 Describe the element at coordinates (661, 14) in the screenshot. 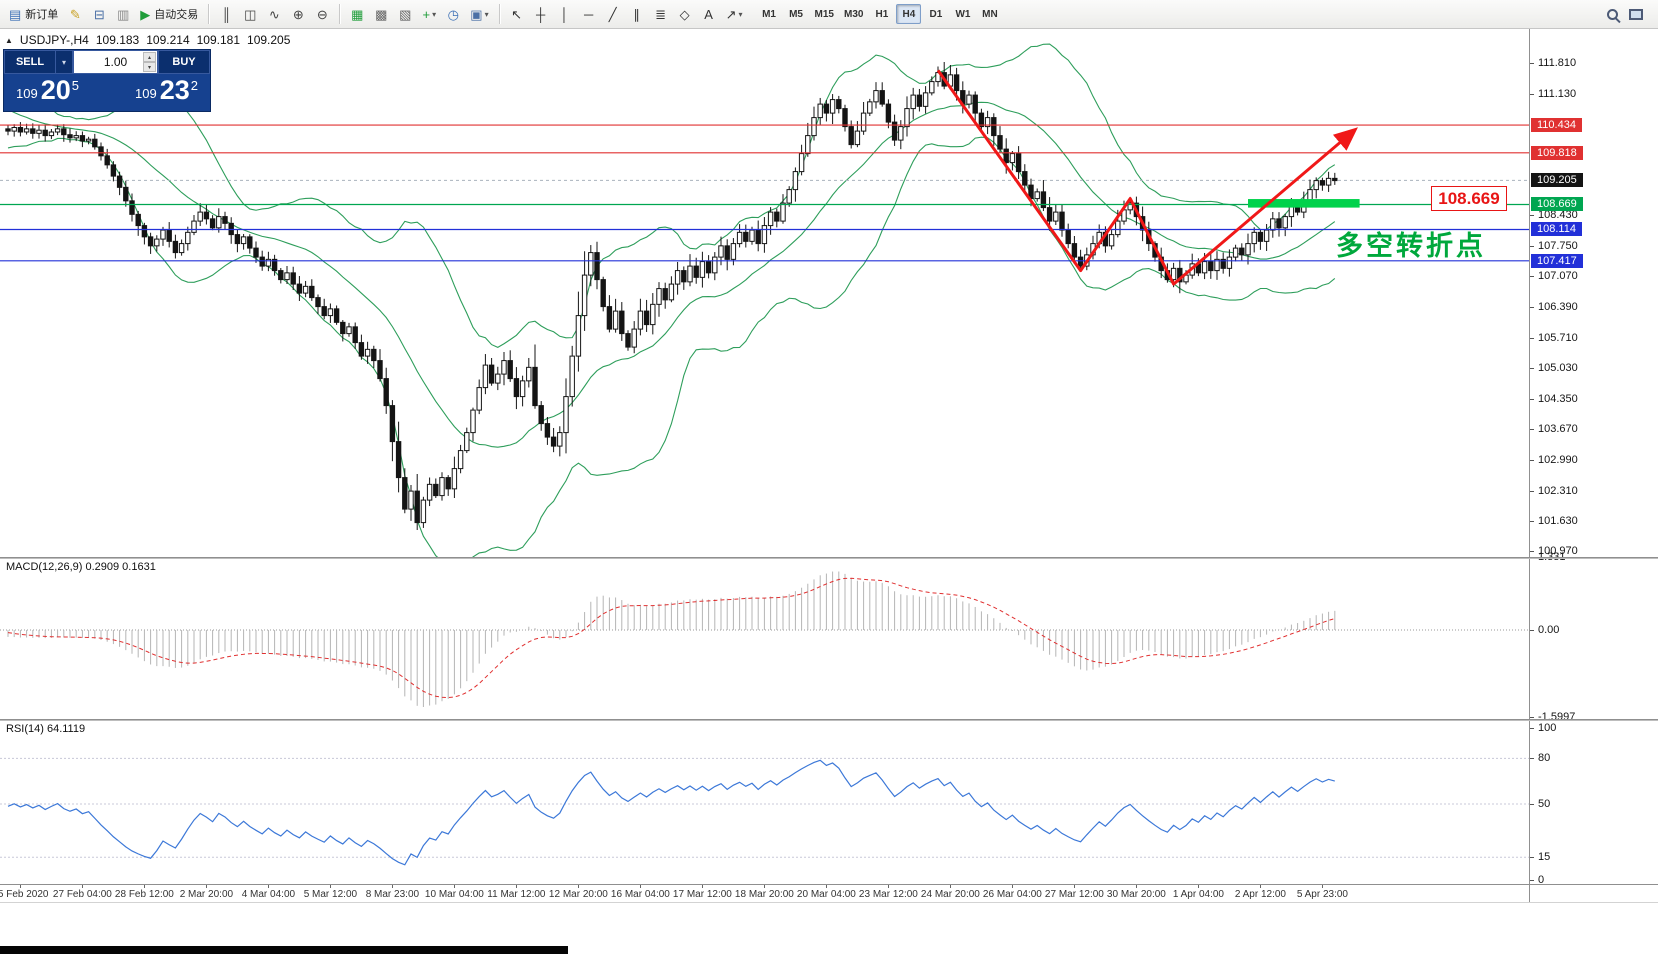

I see `fibonacci-button: ≣` at that location.